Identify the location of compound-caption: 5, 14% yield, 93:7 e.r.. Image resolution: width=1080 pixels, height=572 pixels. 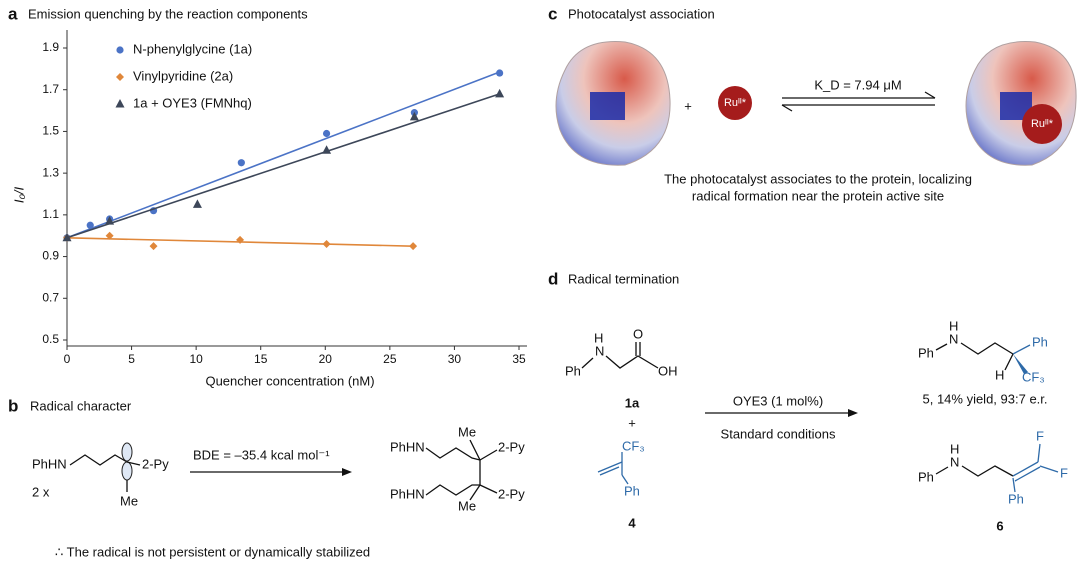
(984, 398).